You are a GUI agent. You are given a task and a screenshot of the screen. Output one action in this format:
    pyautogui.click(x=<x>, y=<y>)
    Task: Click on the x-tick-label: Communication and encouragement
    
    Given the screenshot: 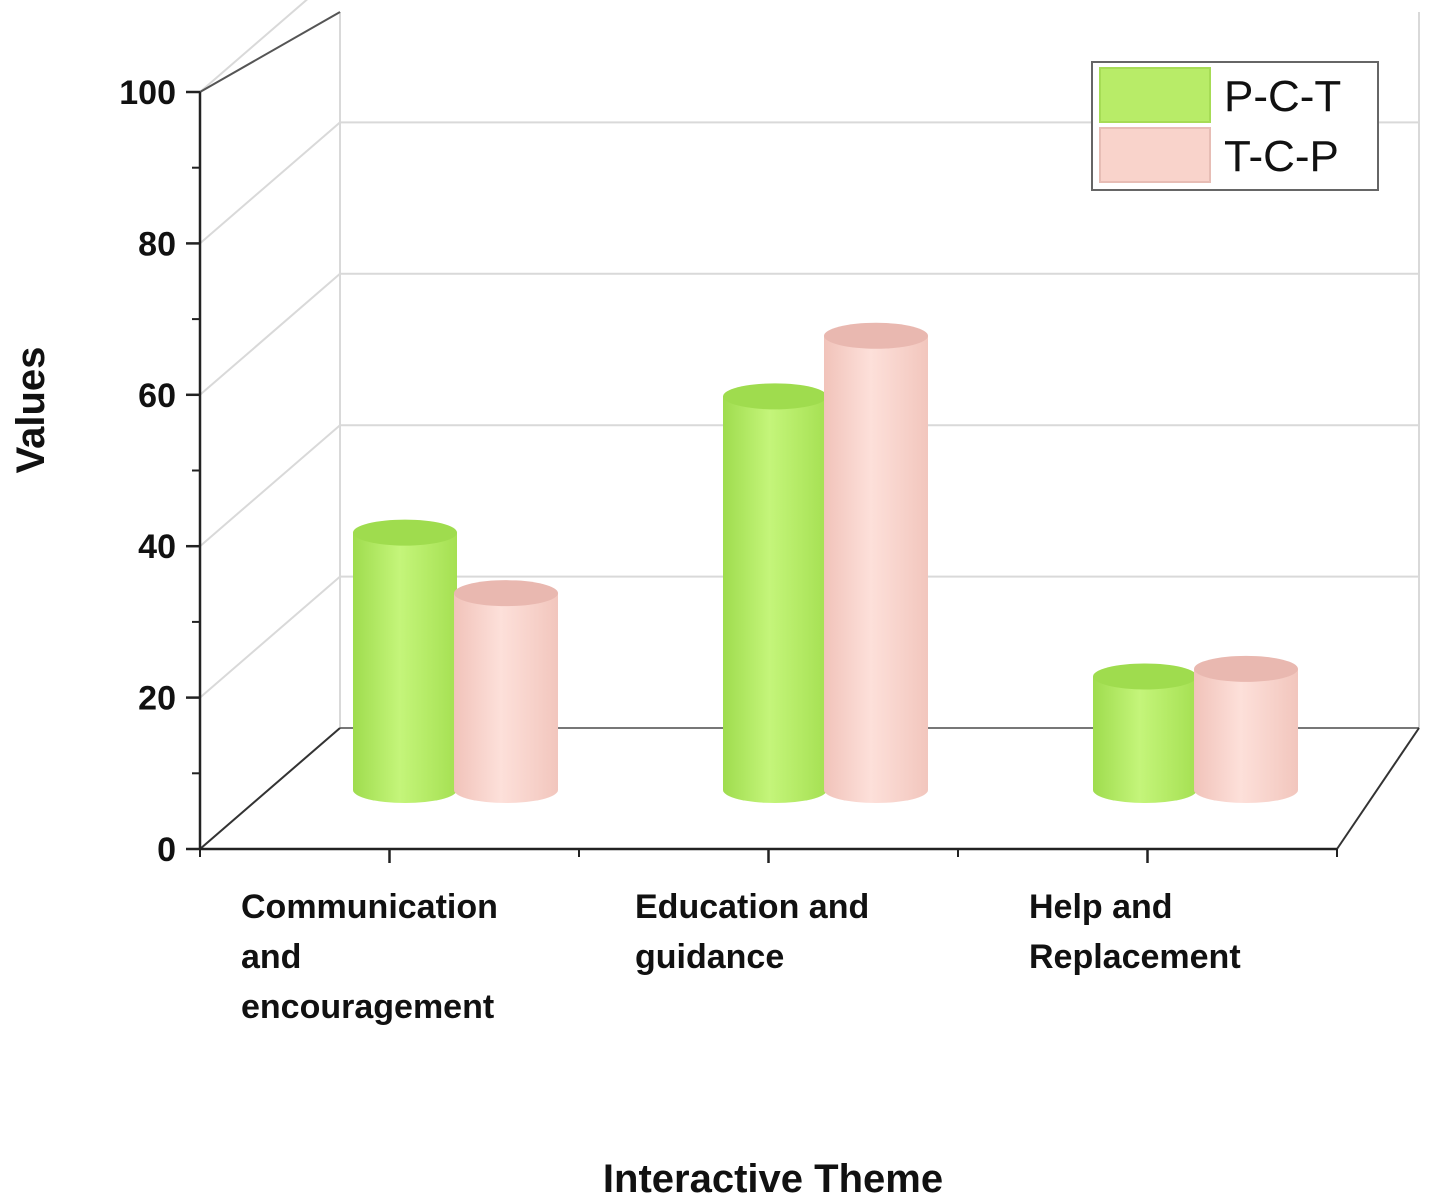 What is the action you would take?
    pyautogui.click(x=369, y=957)
    